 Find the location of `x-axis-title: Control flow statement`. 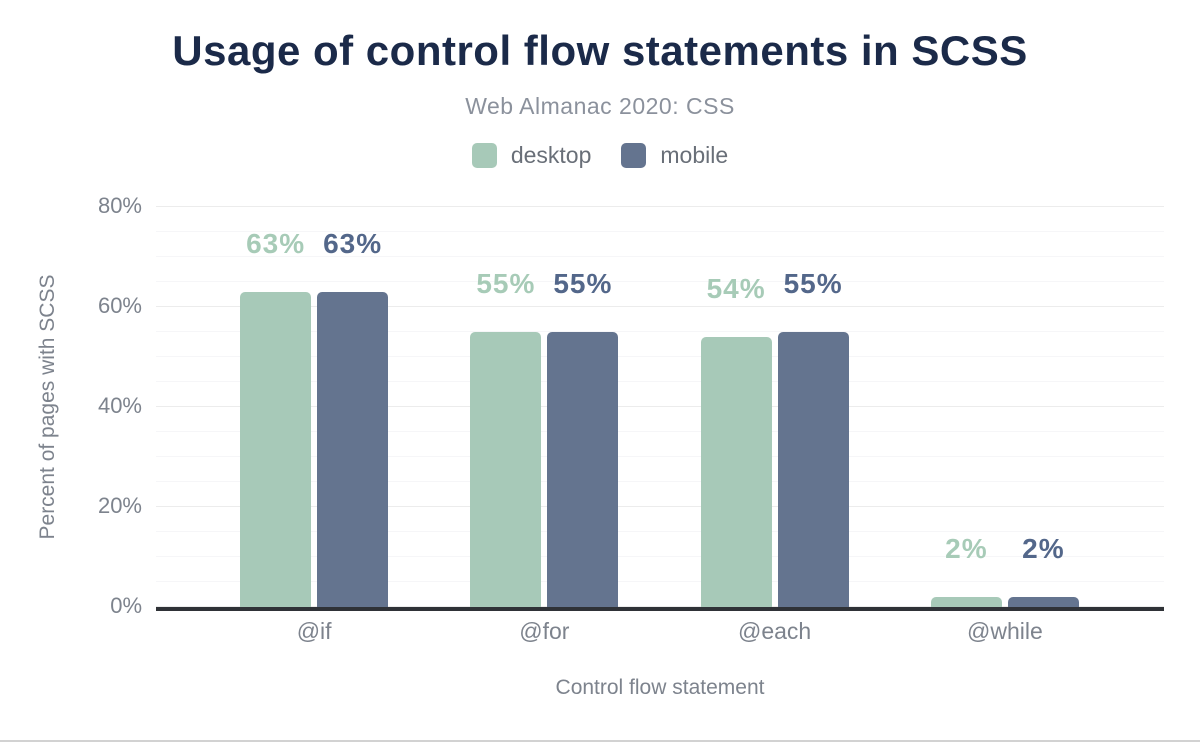

x-axis-title: Control flow statement is located at coordinates (660, 687).